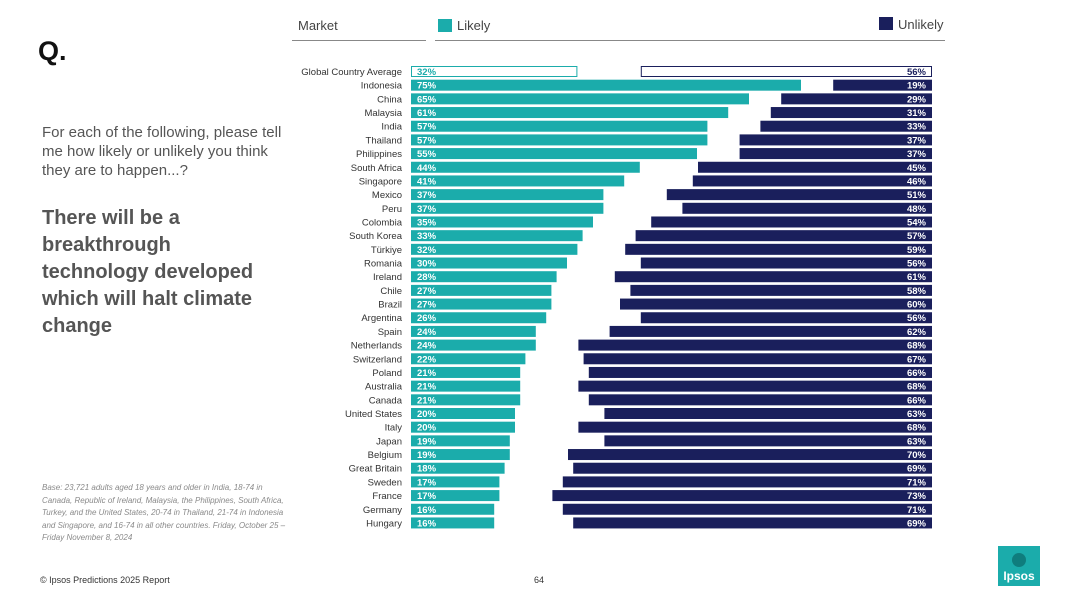 This screenshot has height=607, width=1080. What do you see at coordinates (384, 113) in the screenshot?
I see `category-label: Malaysia` at bounding box center [384, 113].